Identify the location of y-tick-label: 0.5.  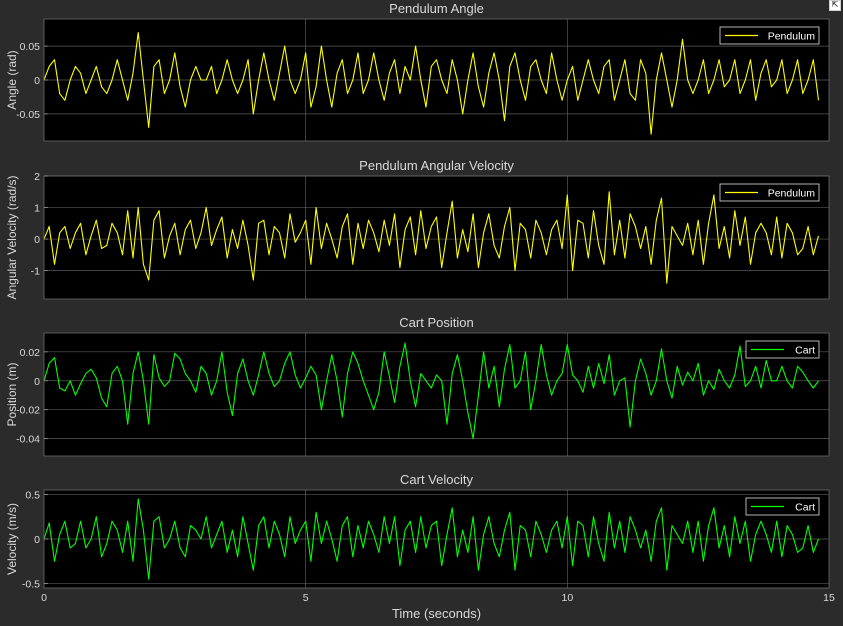
(32, 495).